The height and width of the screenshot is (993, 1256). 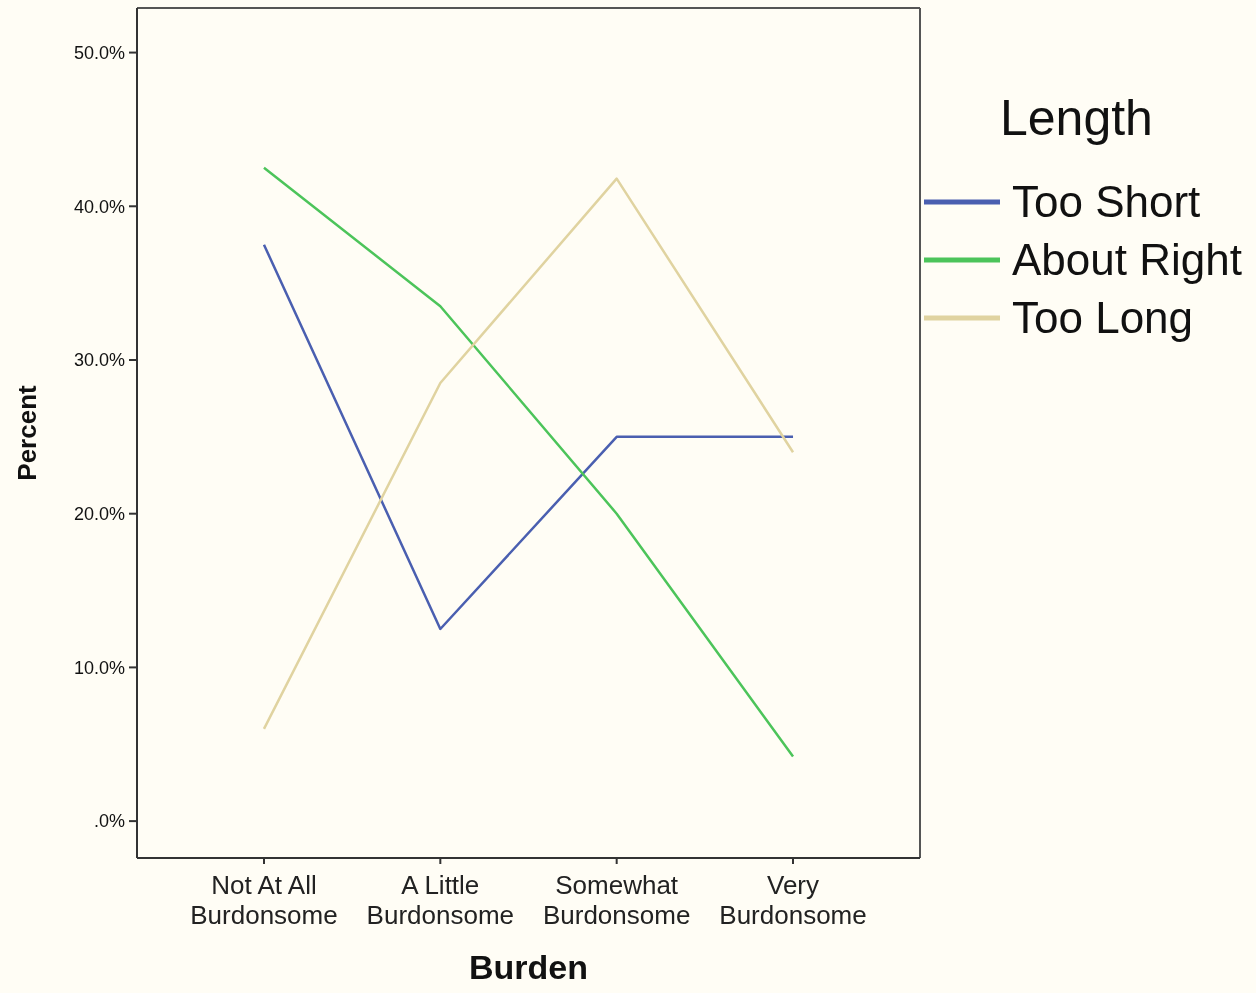 What do you see at coordinates (440, 900) in the screenshot?
I see `x-tick-label: A Little Burdonsome` at bounding box center [440, 900].